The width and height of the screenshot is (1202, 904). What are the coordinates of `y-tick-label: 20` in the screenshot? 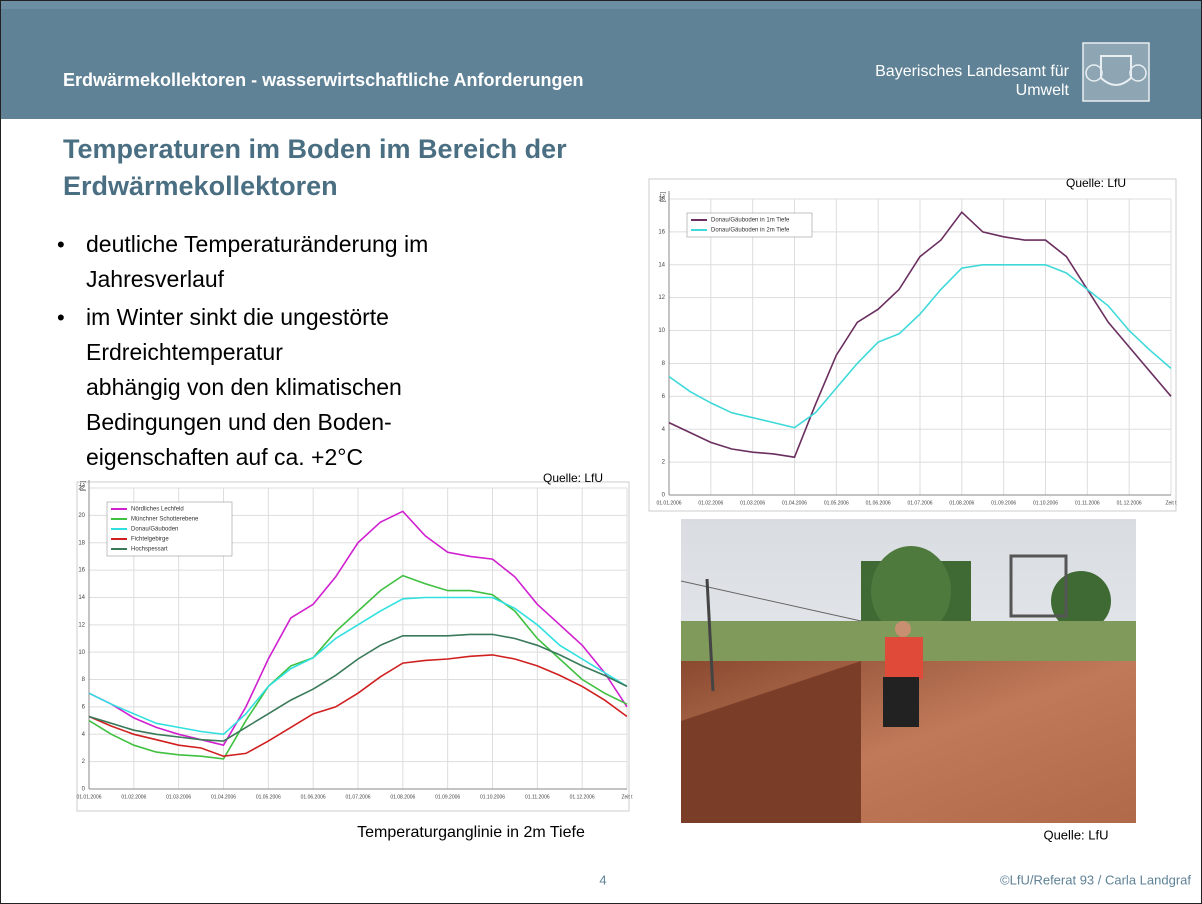 It's located at (81, 516).